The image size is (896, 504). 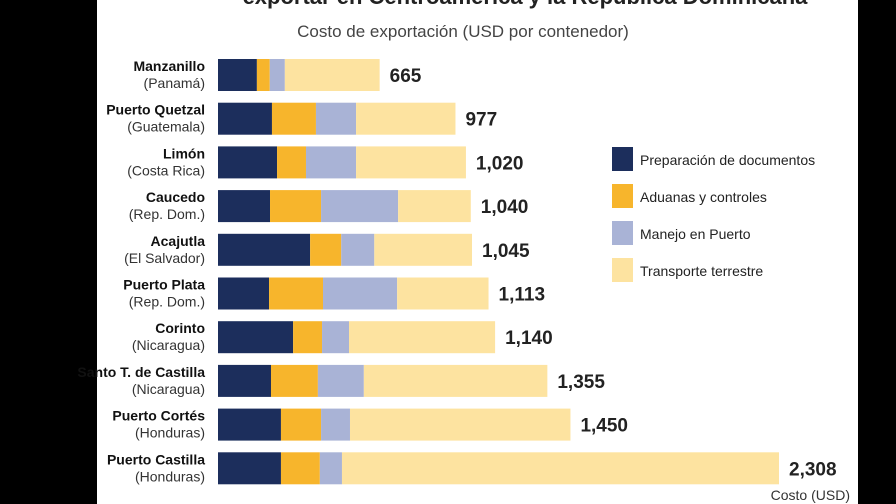 What do you see at coordinates (505, 207) in the screenshot?
I see `bar-total-label: 1,040` at bounding box center [505, 207].